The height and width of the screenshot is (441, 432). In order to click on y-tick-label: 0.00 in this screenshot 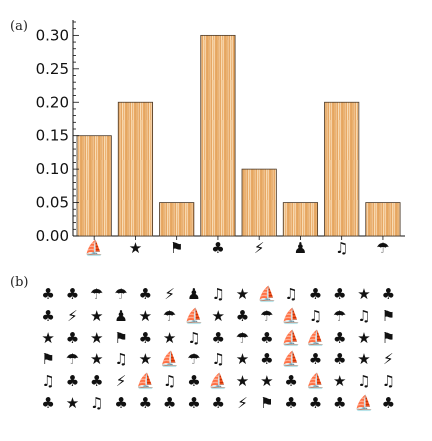, I will do `click(52, 236)`.